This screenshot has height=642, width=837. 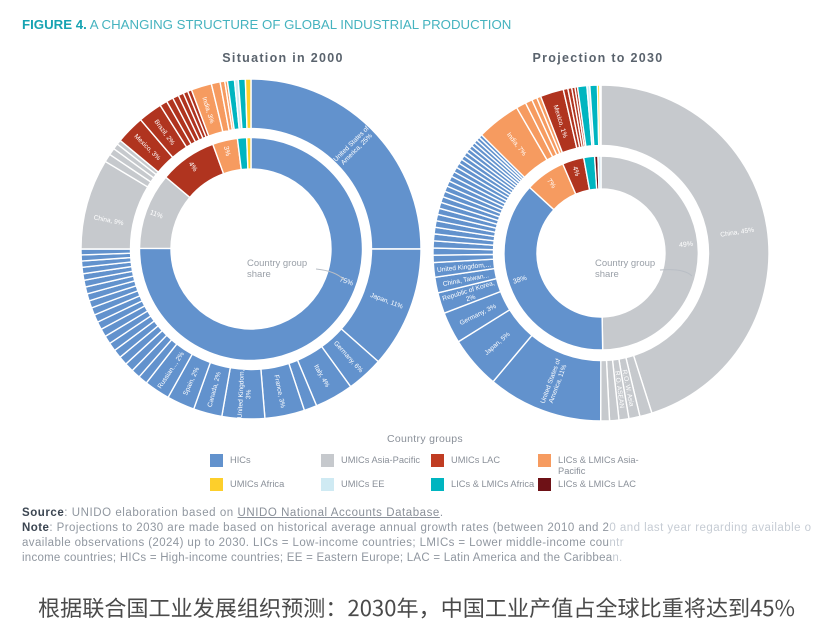 What do you see at coordinates (551, 184) in the screenshot?
I see `svg-text: 7%` at bounding box center [551, 184].